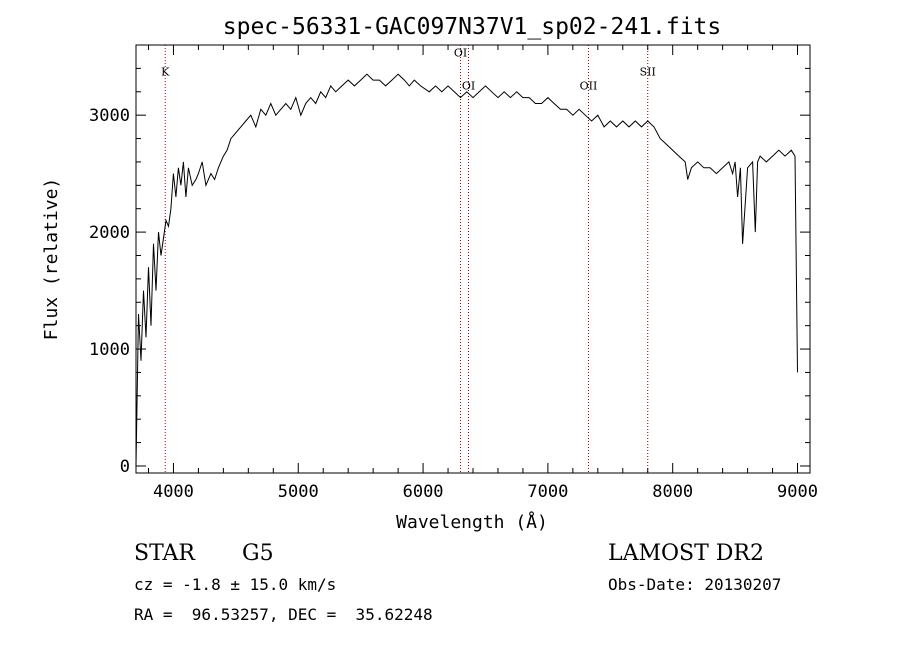 Image resolution: width=900 pixels, height=649 pixels. Describe the element at coordinates (460, 53) in the screenshot. I see `spectral-line-label-1: OI` at that location.